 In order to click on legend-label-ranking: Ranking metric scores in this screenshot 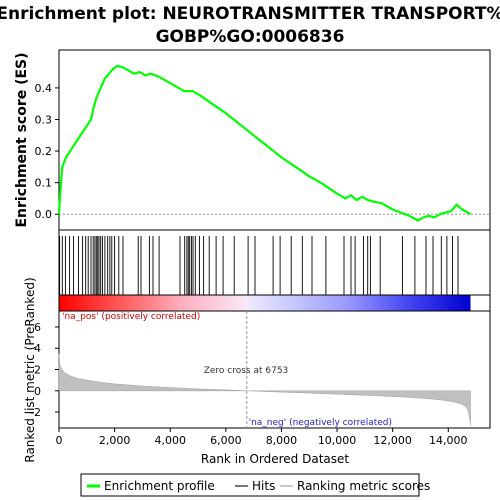, I will do `click(363, 486)`.